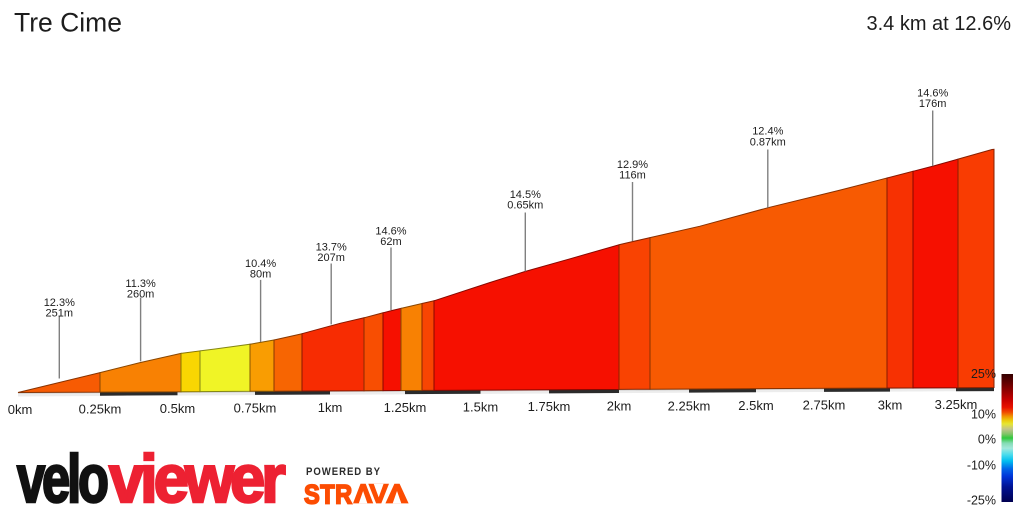  I want to click on svg-text: 62m, so click(390, 242).